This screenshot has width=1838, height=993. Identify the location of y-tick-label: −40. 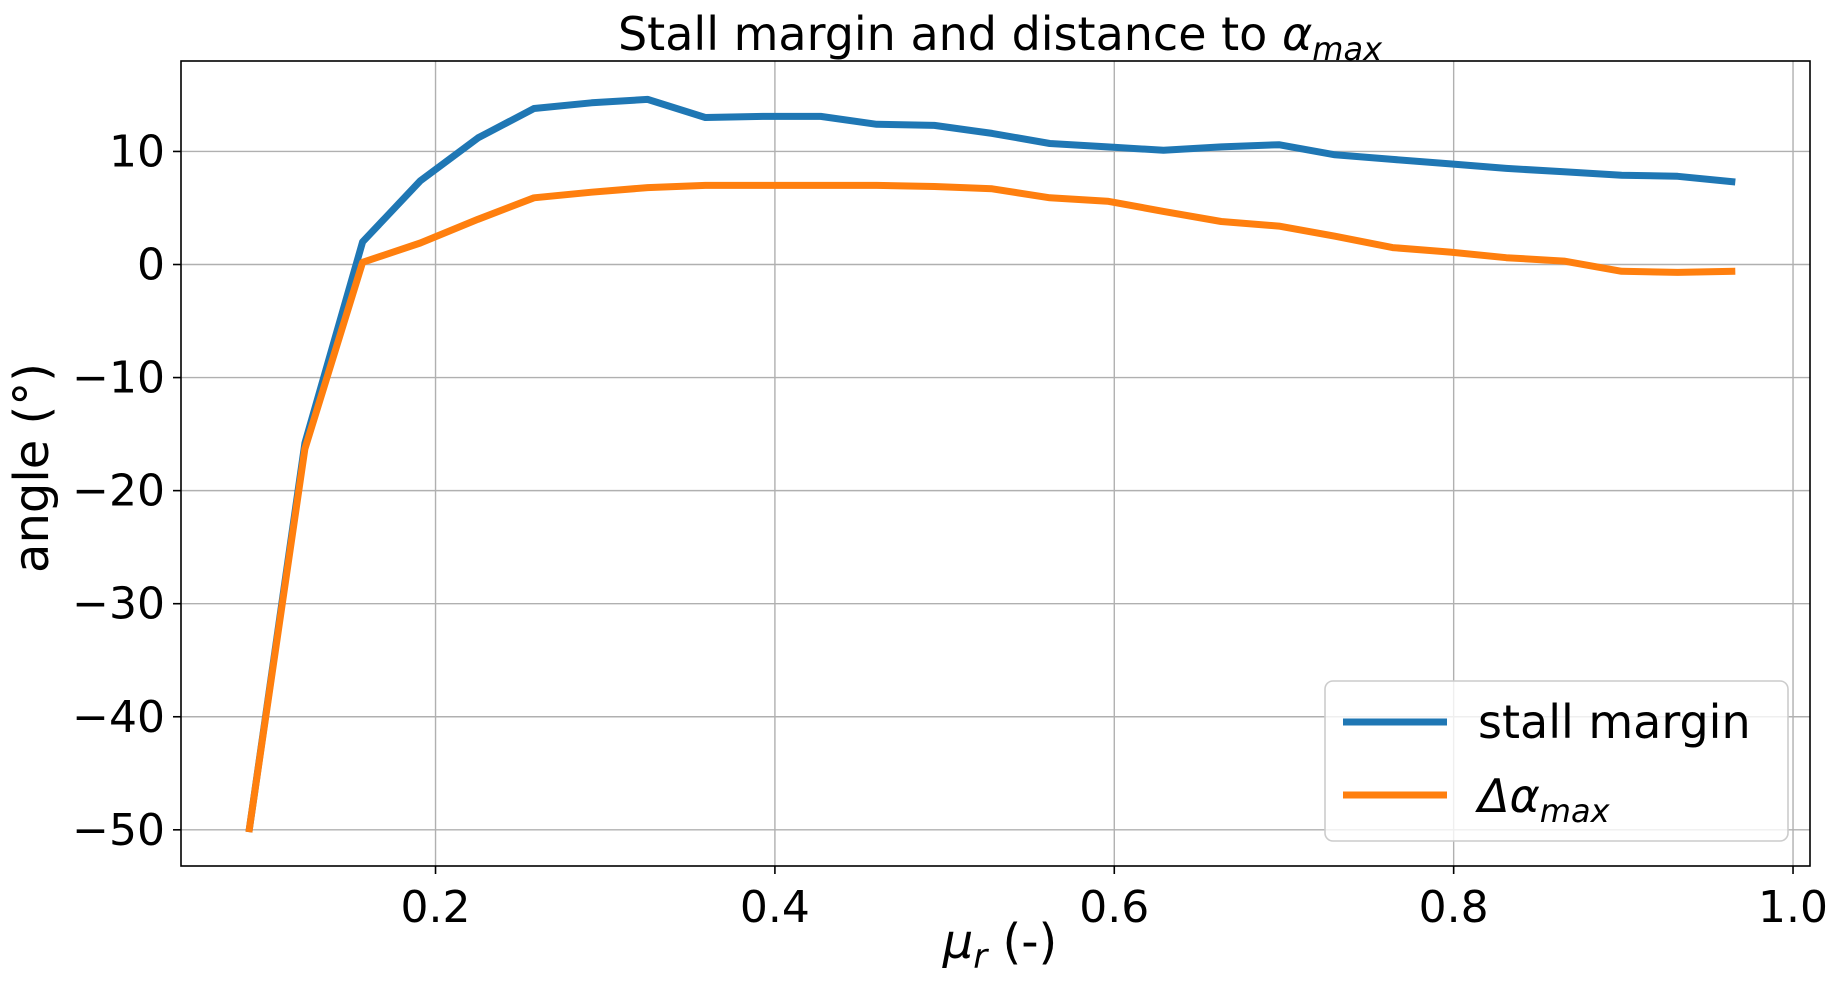
(118, 717).